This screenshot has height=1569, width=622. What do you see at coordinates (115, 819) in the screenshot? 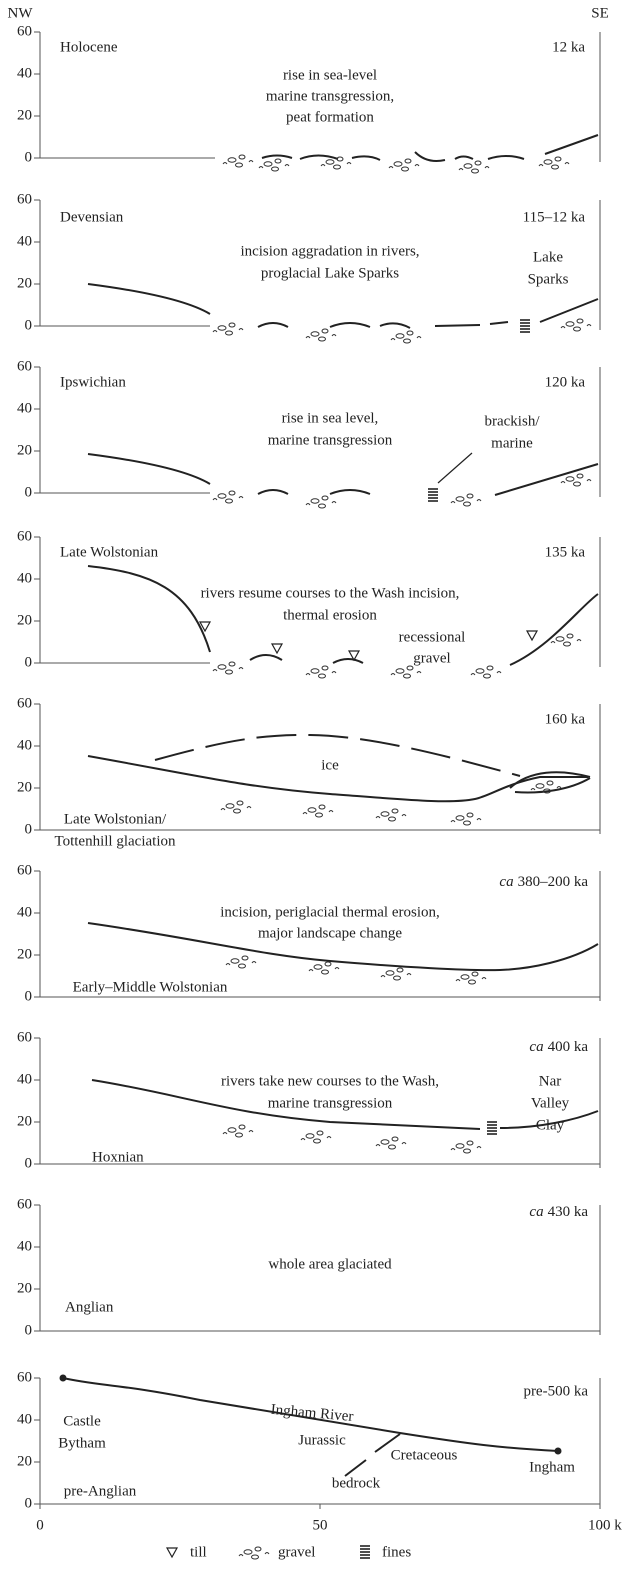
I see `stage: Late Wolstonian/` at bounding box center [115, 819].